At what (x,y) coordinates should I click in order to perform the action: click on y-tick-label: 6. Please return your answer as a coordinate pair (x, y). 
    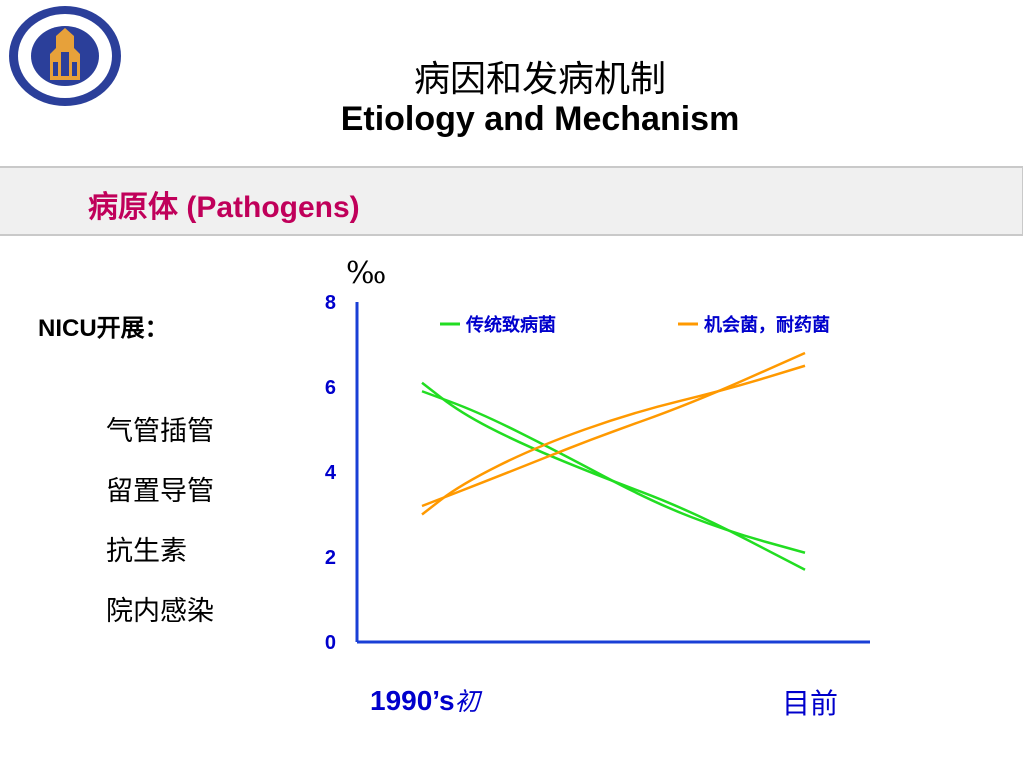
    Looking at the image, I should click on (330, 388).